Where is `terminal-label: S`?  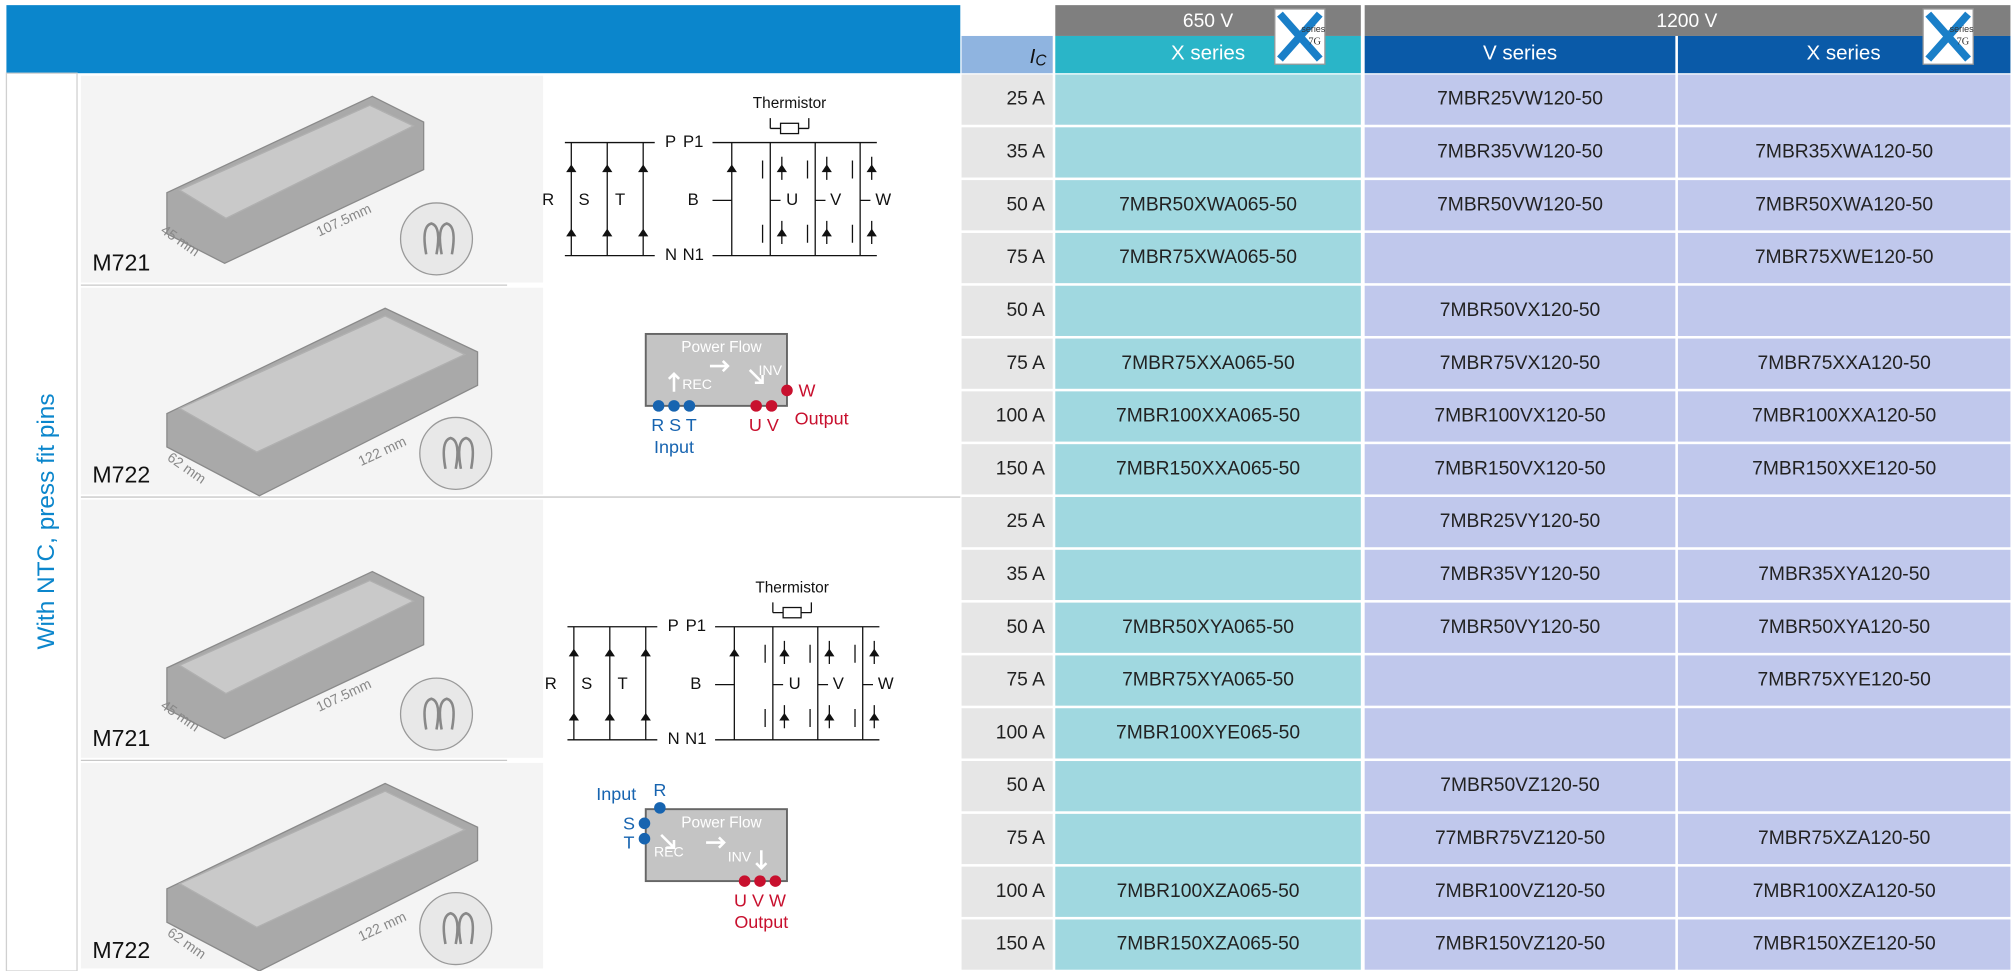 terminal-label: S is located at coordinates (586, 683).